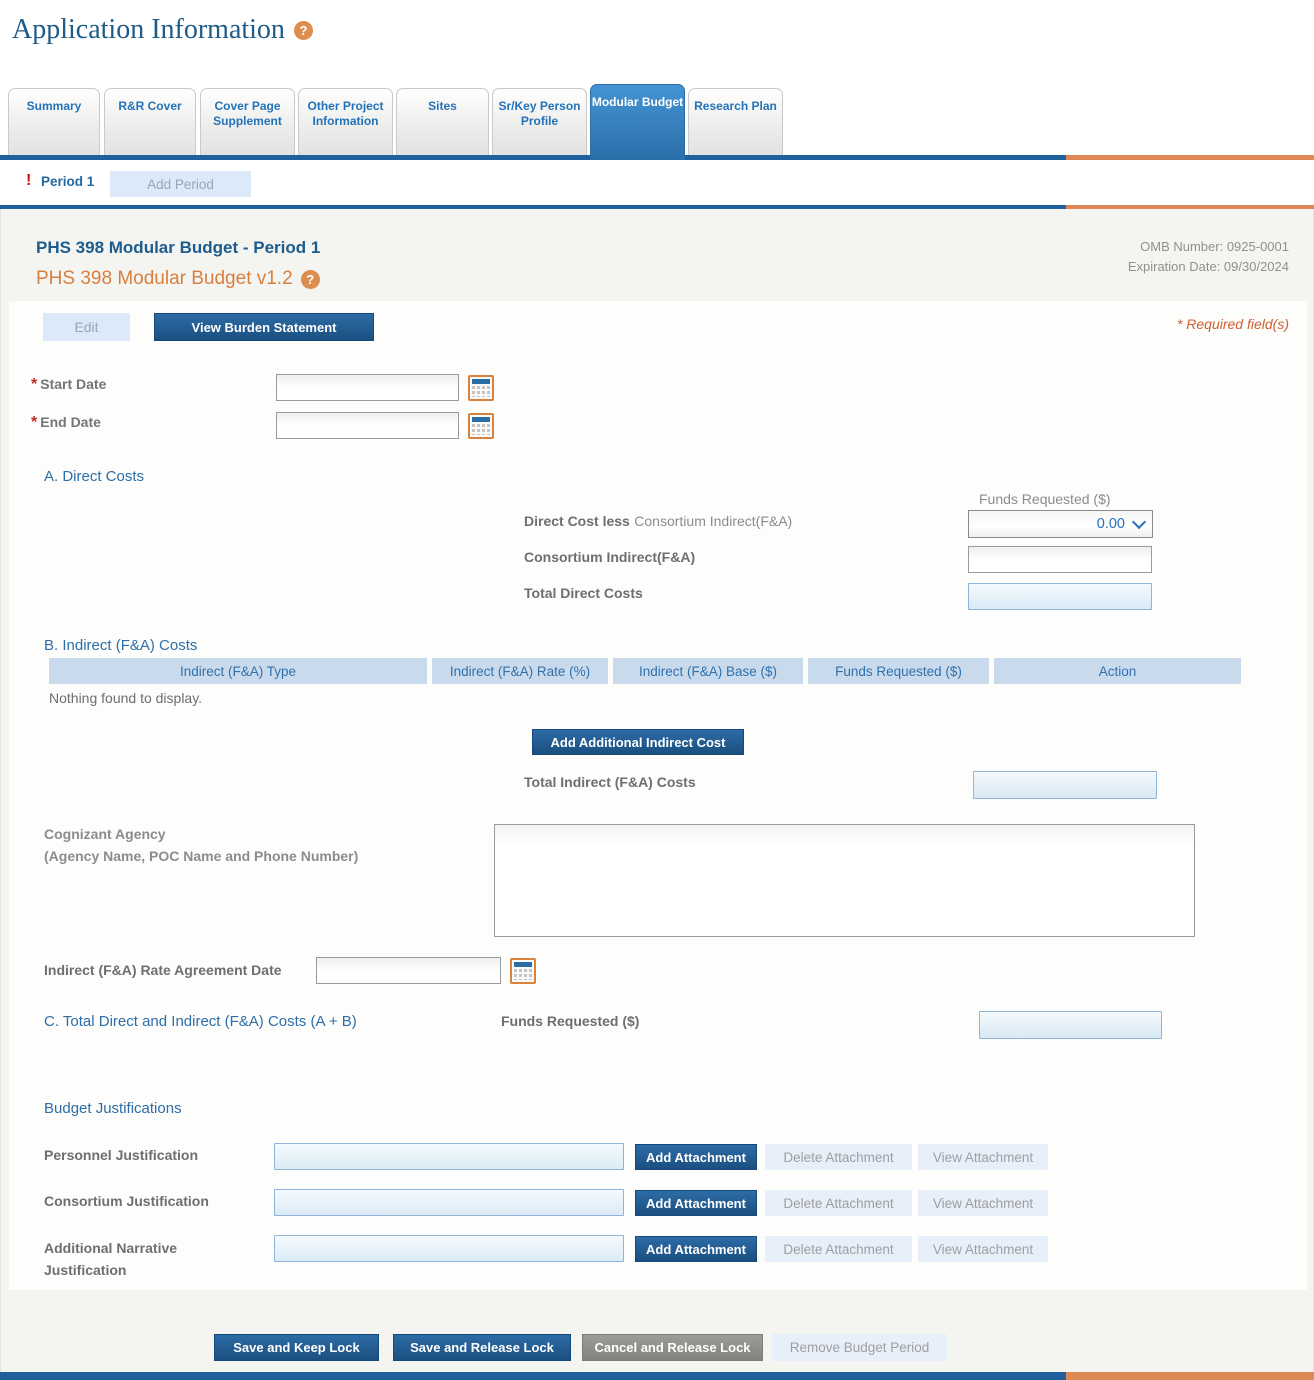 The height and width of the screenshot is (1380, 1314). What do you see at coordinates (54, 121) in the screenshot?
I see `tab-summary: Summary` at bounding box center [54, 121].